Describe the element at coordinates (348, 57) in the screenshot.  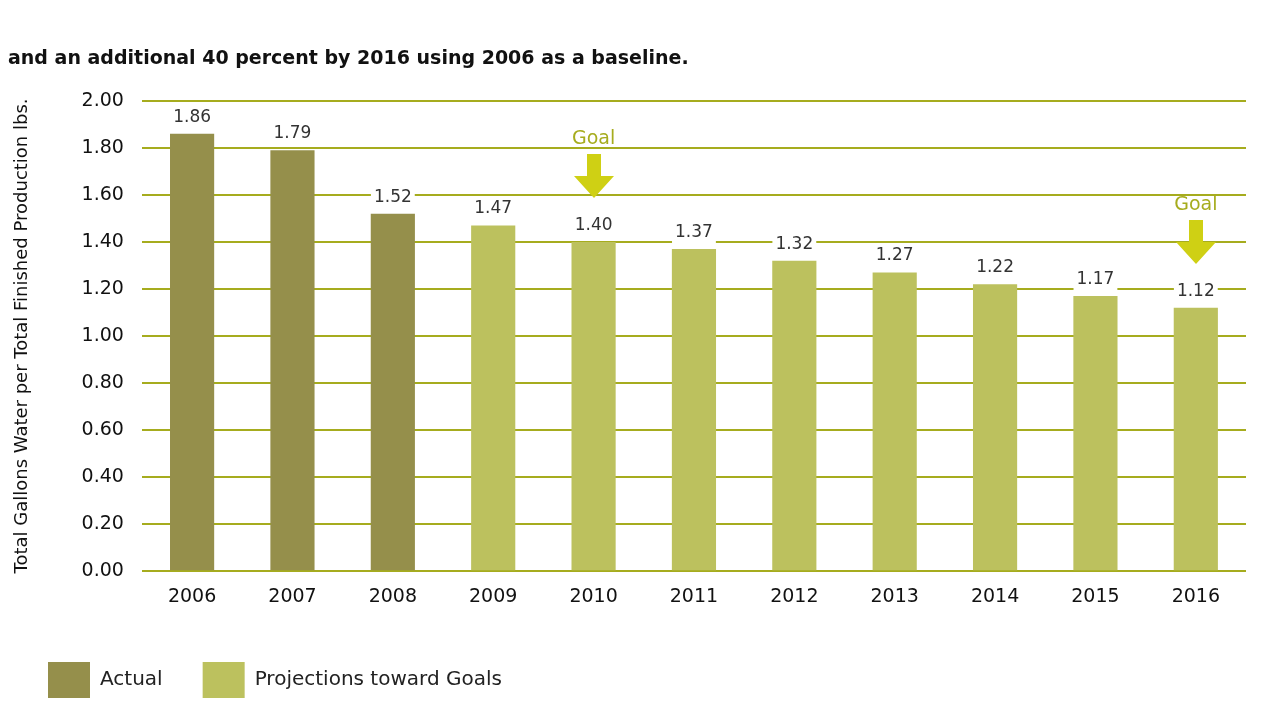
I see `chart-title: and an additional 40 percent by 2016 using 2006 as a baseline.` at that location.